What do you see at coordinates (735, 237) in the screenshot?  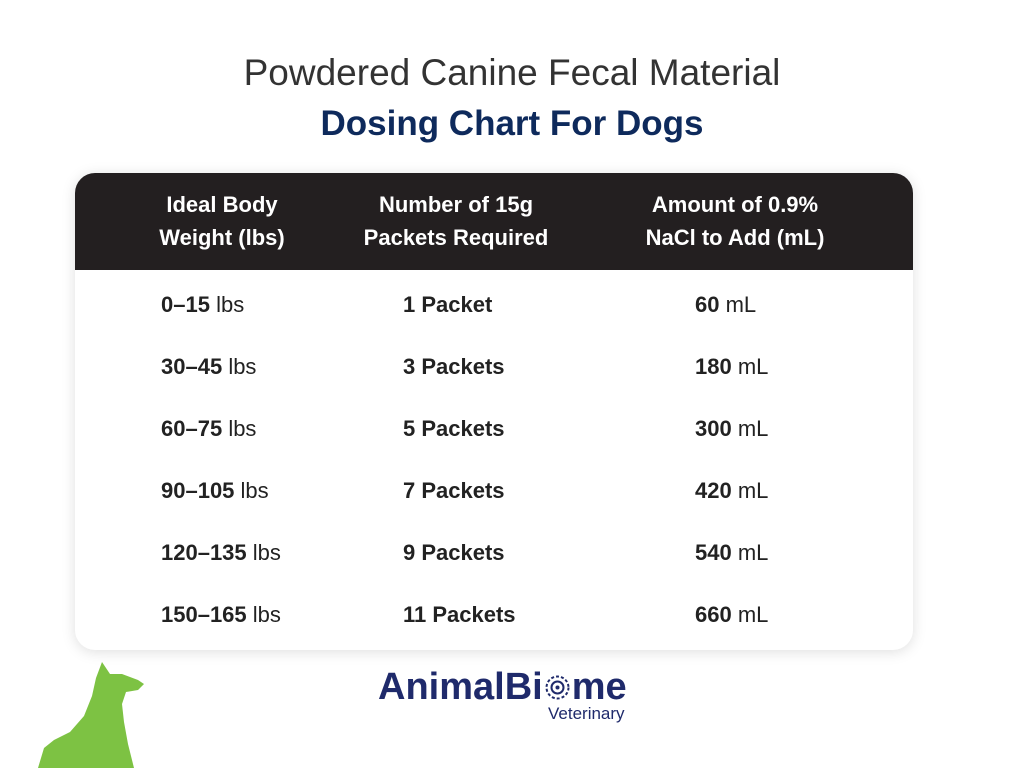 I see `header-line: NaCl to Add (mL)` at bounding box center [735, 237].